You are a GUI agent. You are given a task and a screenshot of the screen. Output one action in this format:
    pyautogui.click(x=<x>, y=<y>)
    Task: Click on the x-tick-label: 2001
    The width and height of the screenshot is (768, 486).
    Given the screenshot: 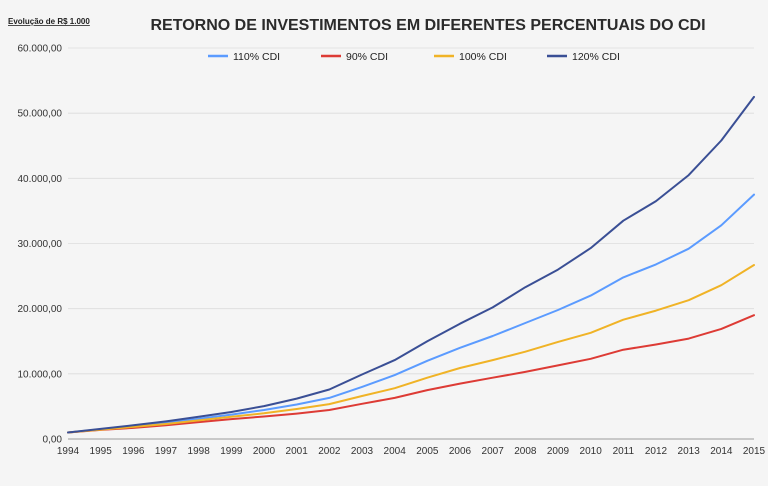 What is the action you would take?
    pyautogui.click(x=297, y=451)
    